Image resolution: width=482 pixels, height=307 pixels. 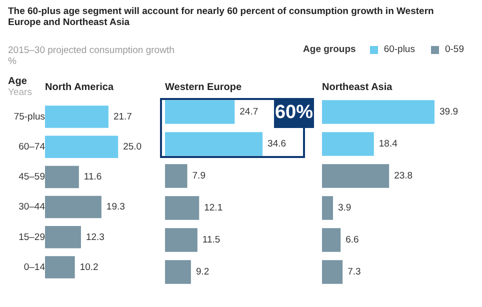 I want to click on text: 60%, so click(x=294, y=113).